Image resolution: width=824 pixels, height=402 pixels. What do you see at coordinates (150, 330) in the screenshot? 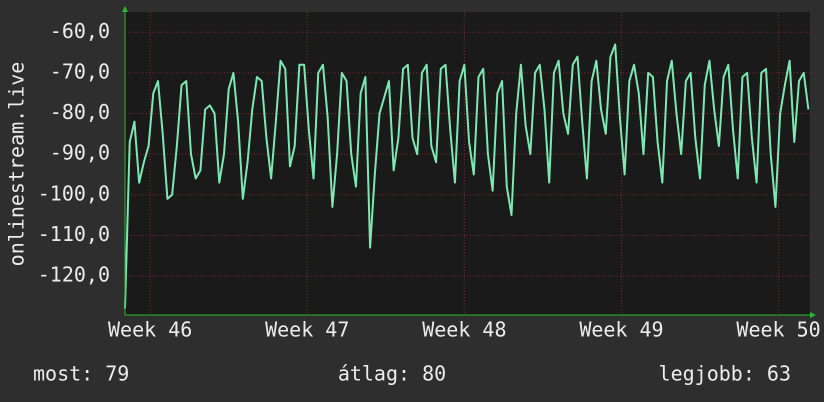
I see `x-tick-label: Week 46` at bounding box center [150, 330].